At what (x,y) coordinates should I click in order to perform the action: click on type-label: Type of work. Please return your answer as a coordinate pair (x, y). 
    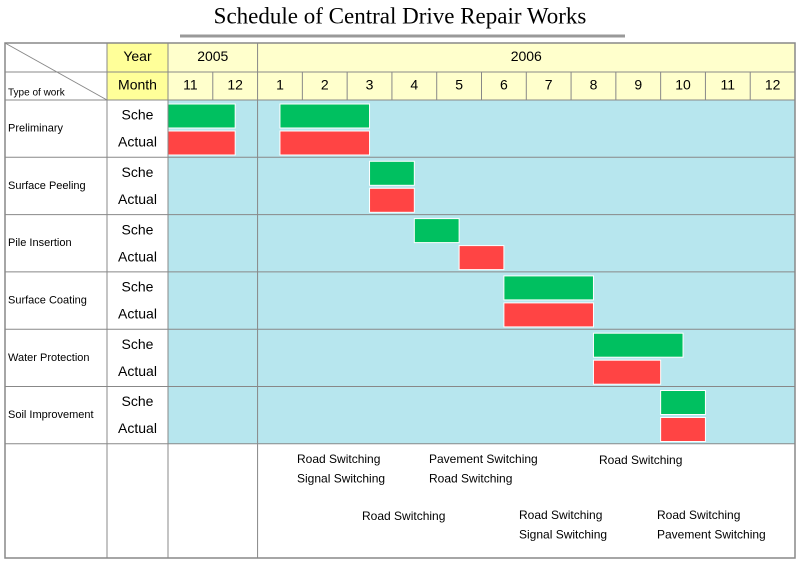
    Looking at the image, I should click on (37, 93).